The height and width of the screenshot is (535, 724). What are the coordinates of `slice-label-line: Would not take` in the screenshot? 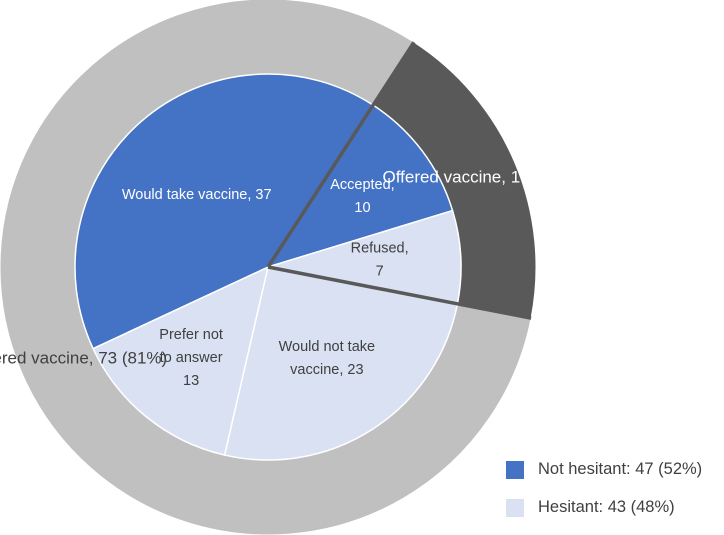 It's located at (327, 347).